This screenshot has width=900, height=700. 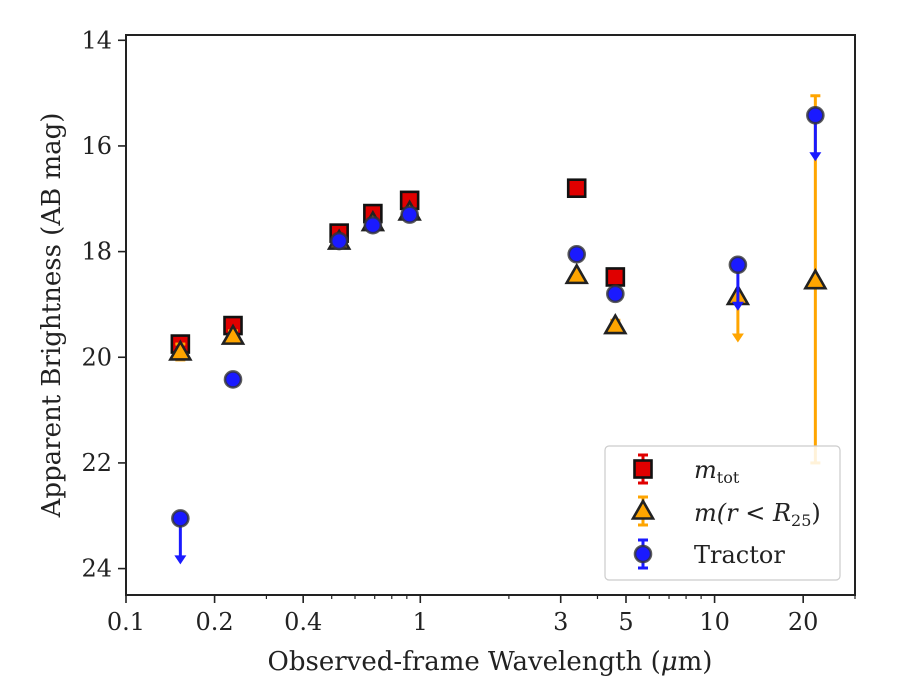 I want to click on legend-box, so click(x=722, y=513).